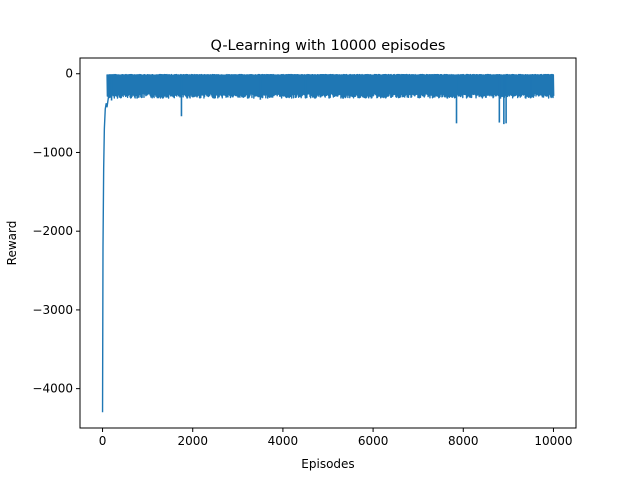  What do you see at coordinates (69, 74) in the screenshot?
I see `y-tick-label: 0` at bounding box center [69, 74].